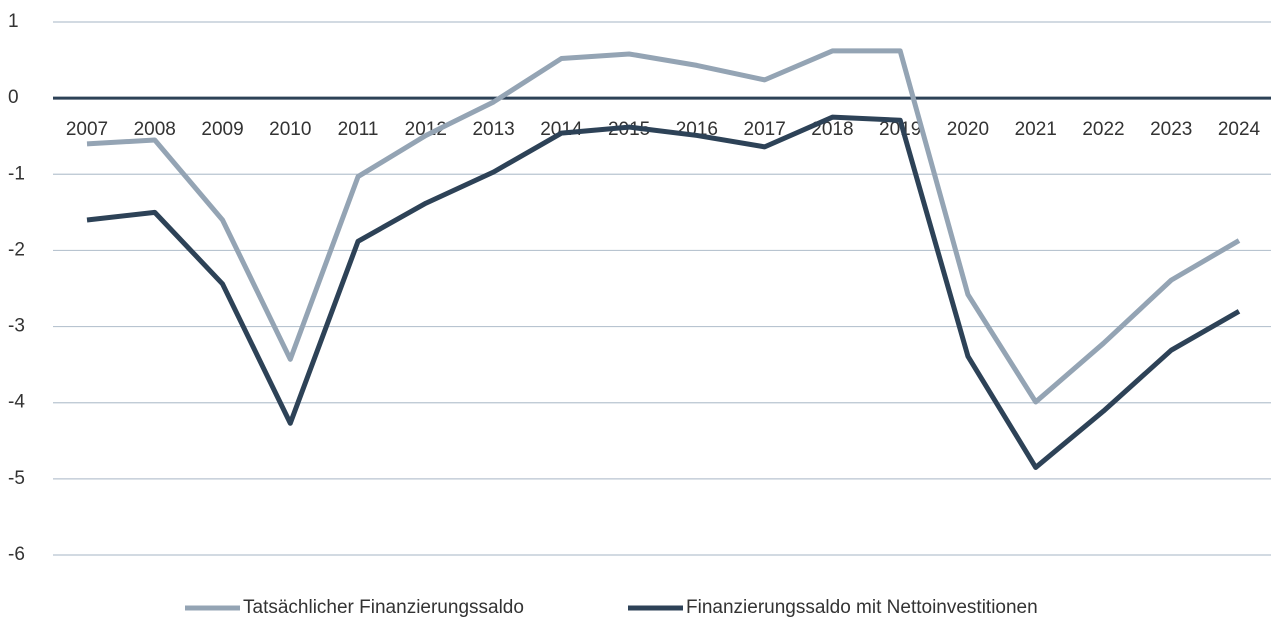 The height and width of the screenshot is (619, 1271). What do you see at coordinates (968, 129) in the screenshot?
I see `x-tick-label: 2020` at bounding box center [968, 129].